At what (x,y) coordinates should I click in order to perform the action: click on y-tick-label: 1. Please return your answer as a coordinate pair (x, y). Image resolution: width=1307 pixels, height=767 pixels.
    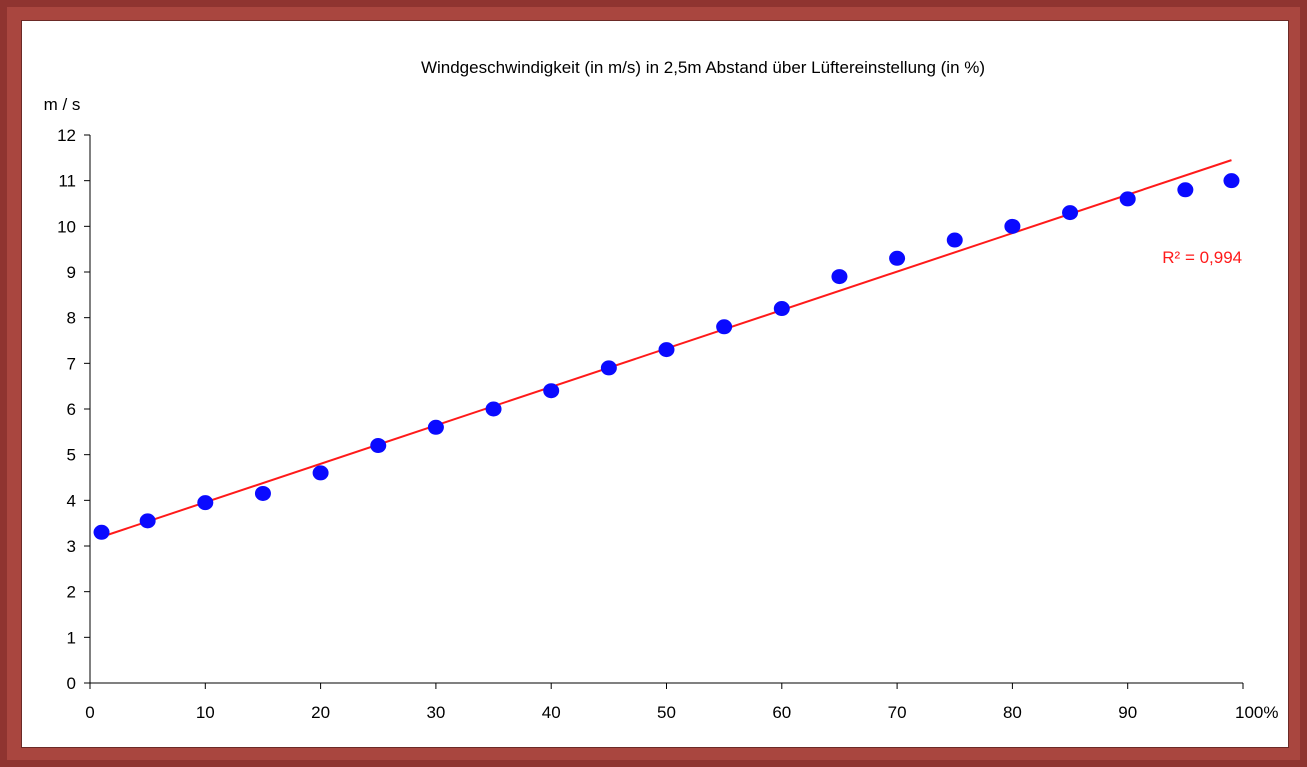
    Looking at the image, I should click on (71, 637).